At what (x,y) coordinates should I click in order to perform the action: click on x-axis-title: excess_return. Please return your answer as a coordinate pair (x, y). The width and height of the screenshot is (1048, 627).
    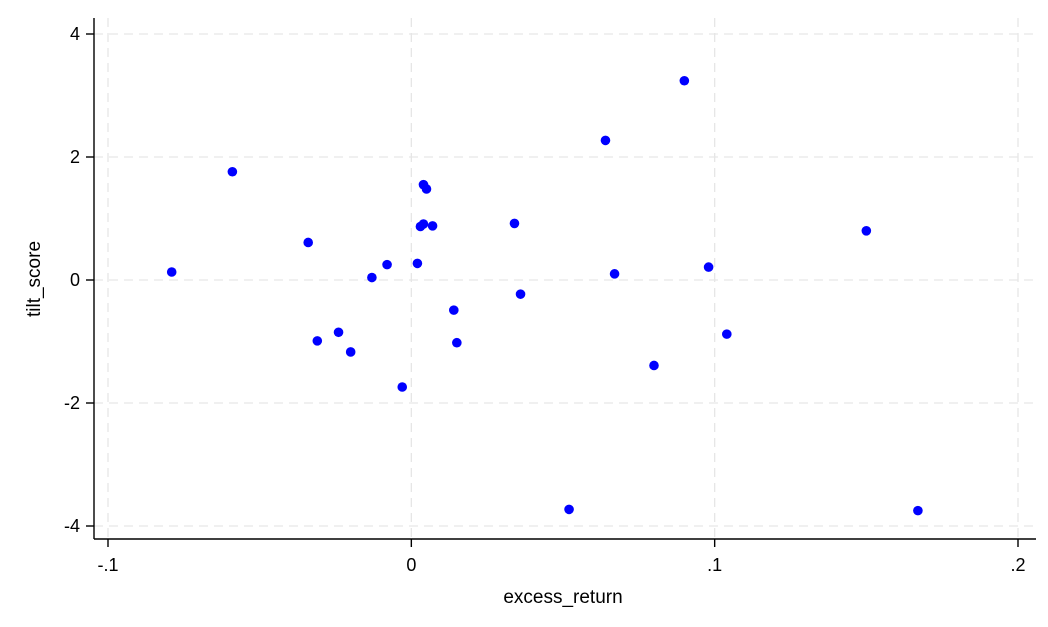
    Looking at the image, I should click on (562, 597).